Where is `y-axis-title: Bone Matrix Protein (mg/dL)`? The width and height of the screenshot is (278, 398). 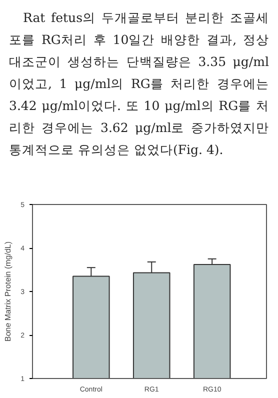
y-axis-title: Bone Matrix Protein (mg/dL) is located at coordinates (8, 291).